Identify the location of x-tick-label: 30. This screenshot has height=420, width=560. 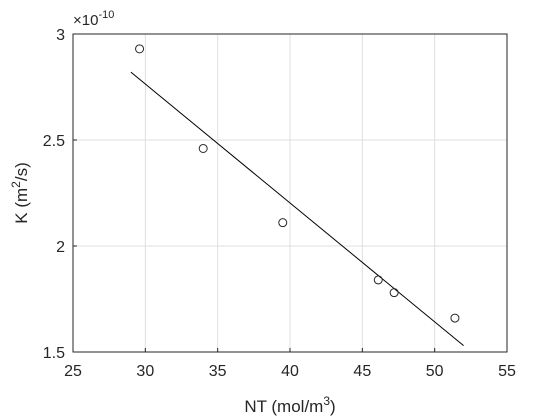
(145, 371).